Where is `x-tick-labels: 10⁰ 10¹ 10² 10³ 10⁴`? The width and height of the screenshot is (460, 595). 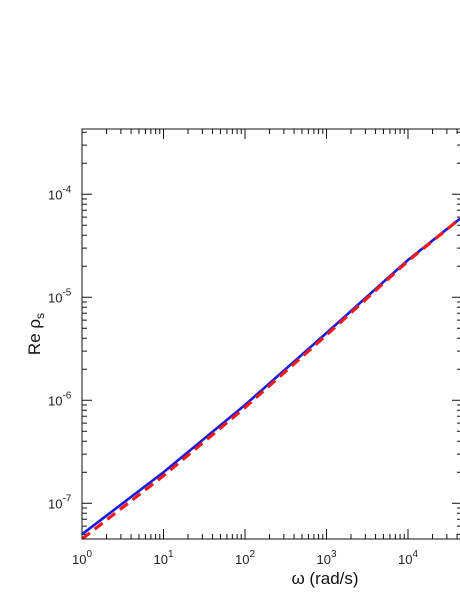
x-tick-labels: 10⁰ 10¹ 10² 10³ 10⁴ is located at coordinates (245, 558).